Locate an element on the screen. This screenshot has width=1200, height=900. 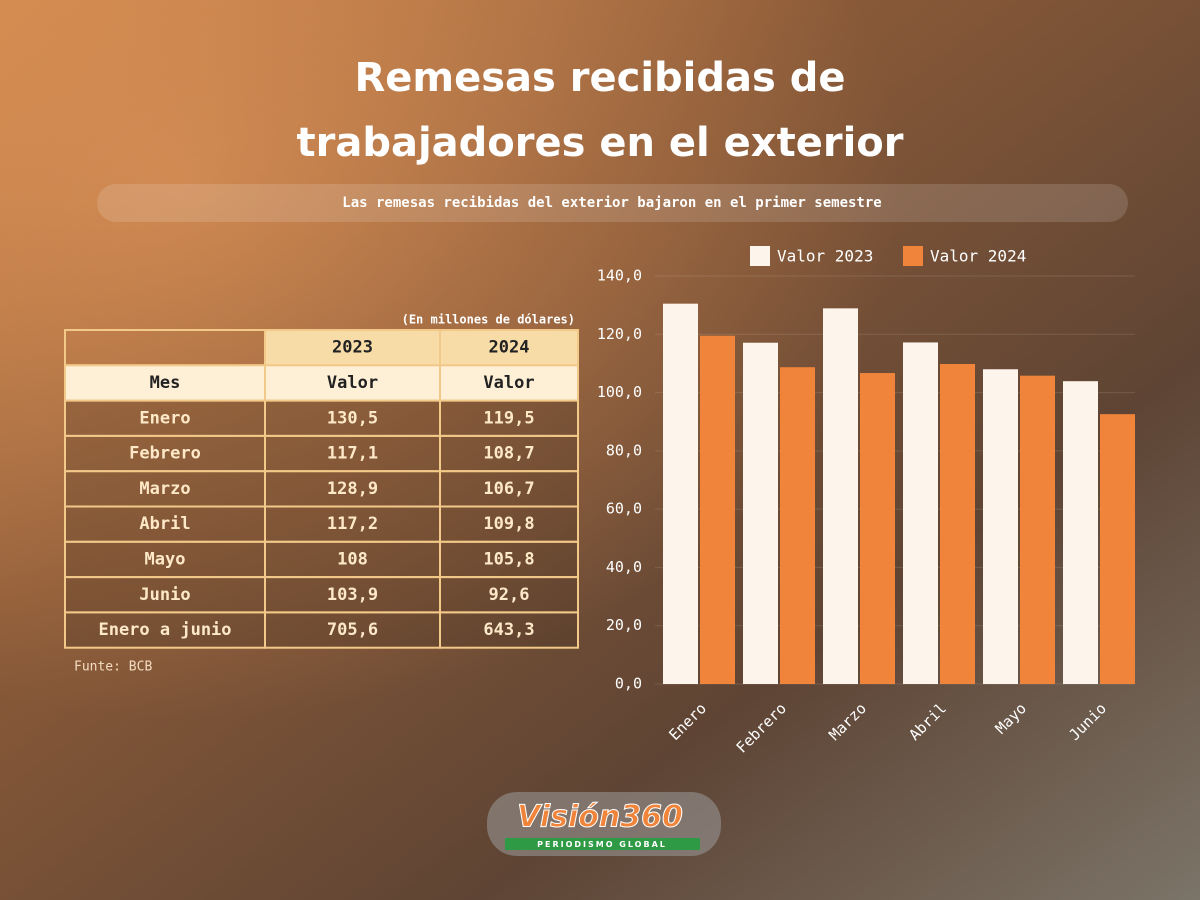
y-tick-label: 80,0 is located at coordinates (624, 450).